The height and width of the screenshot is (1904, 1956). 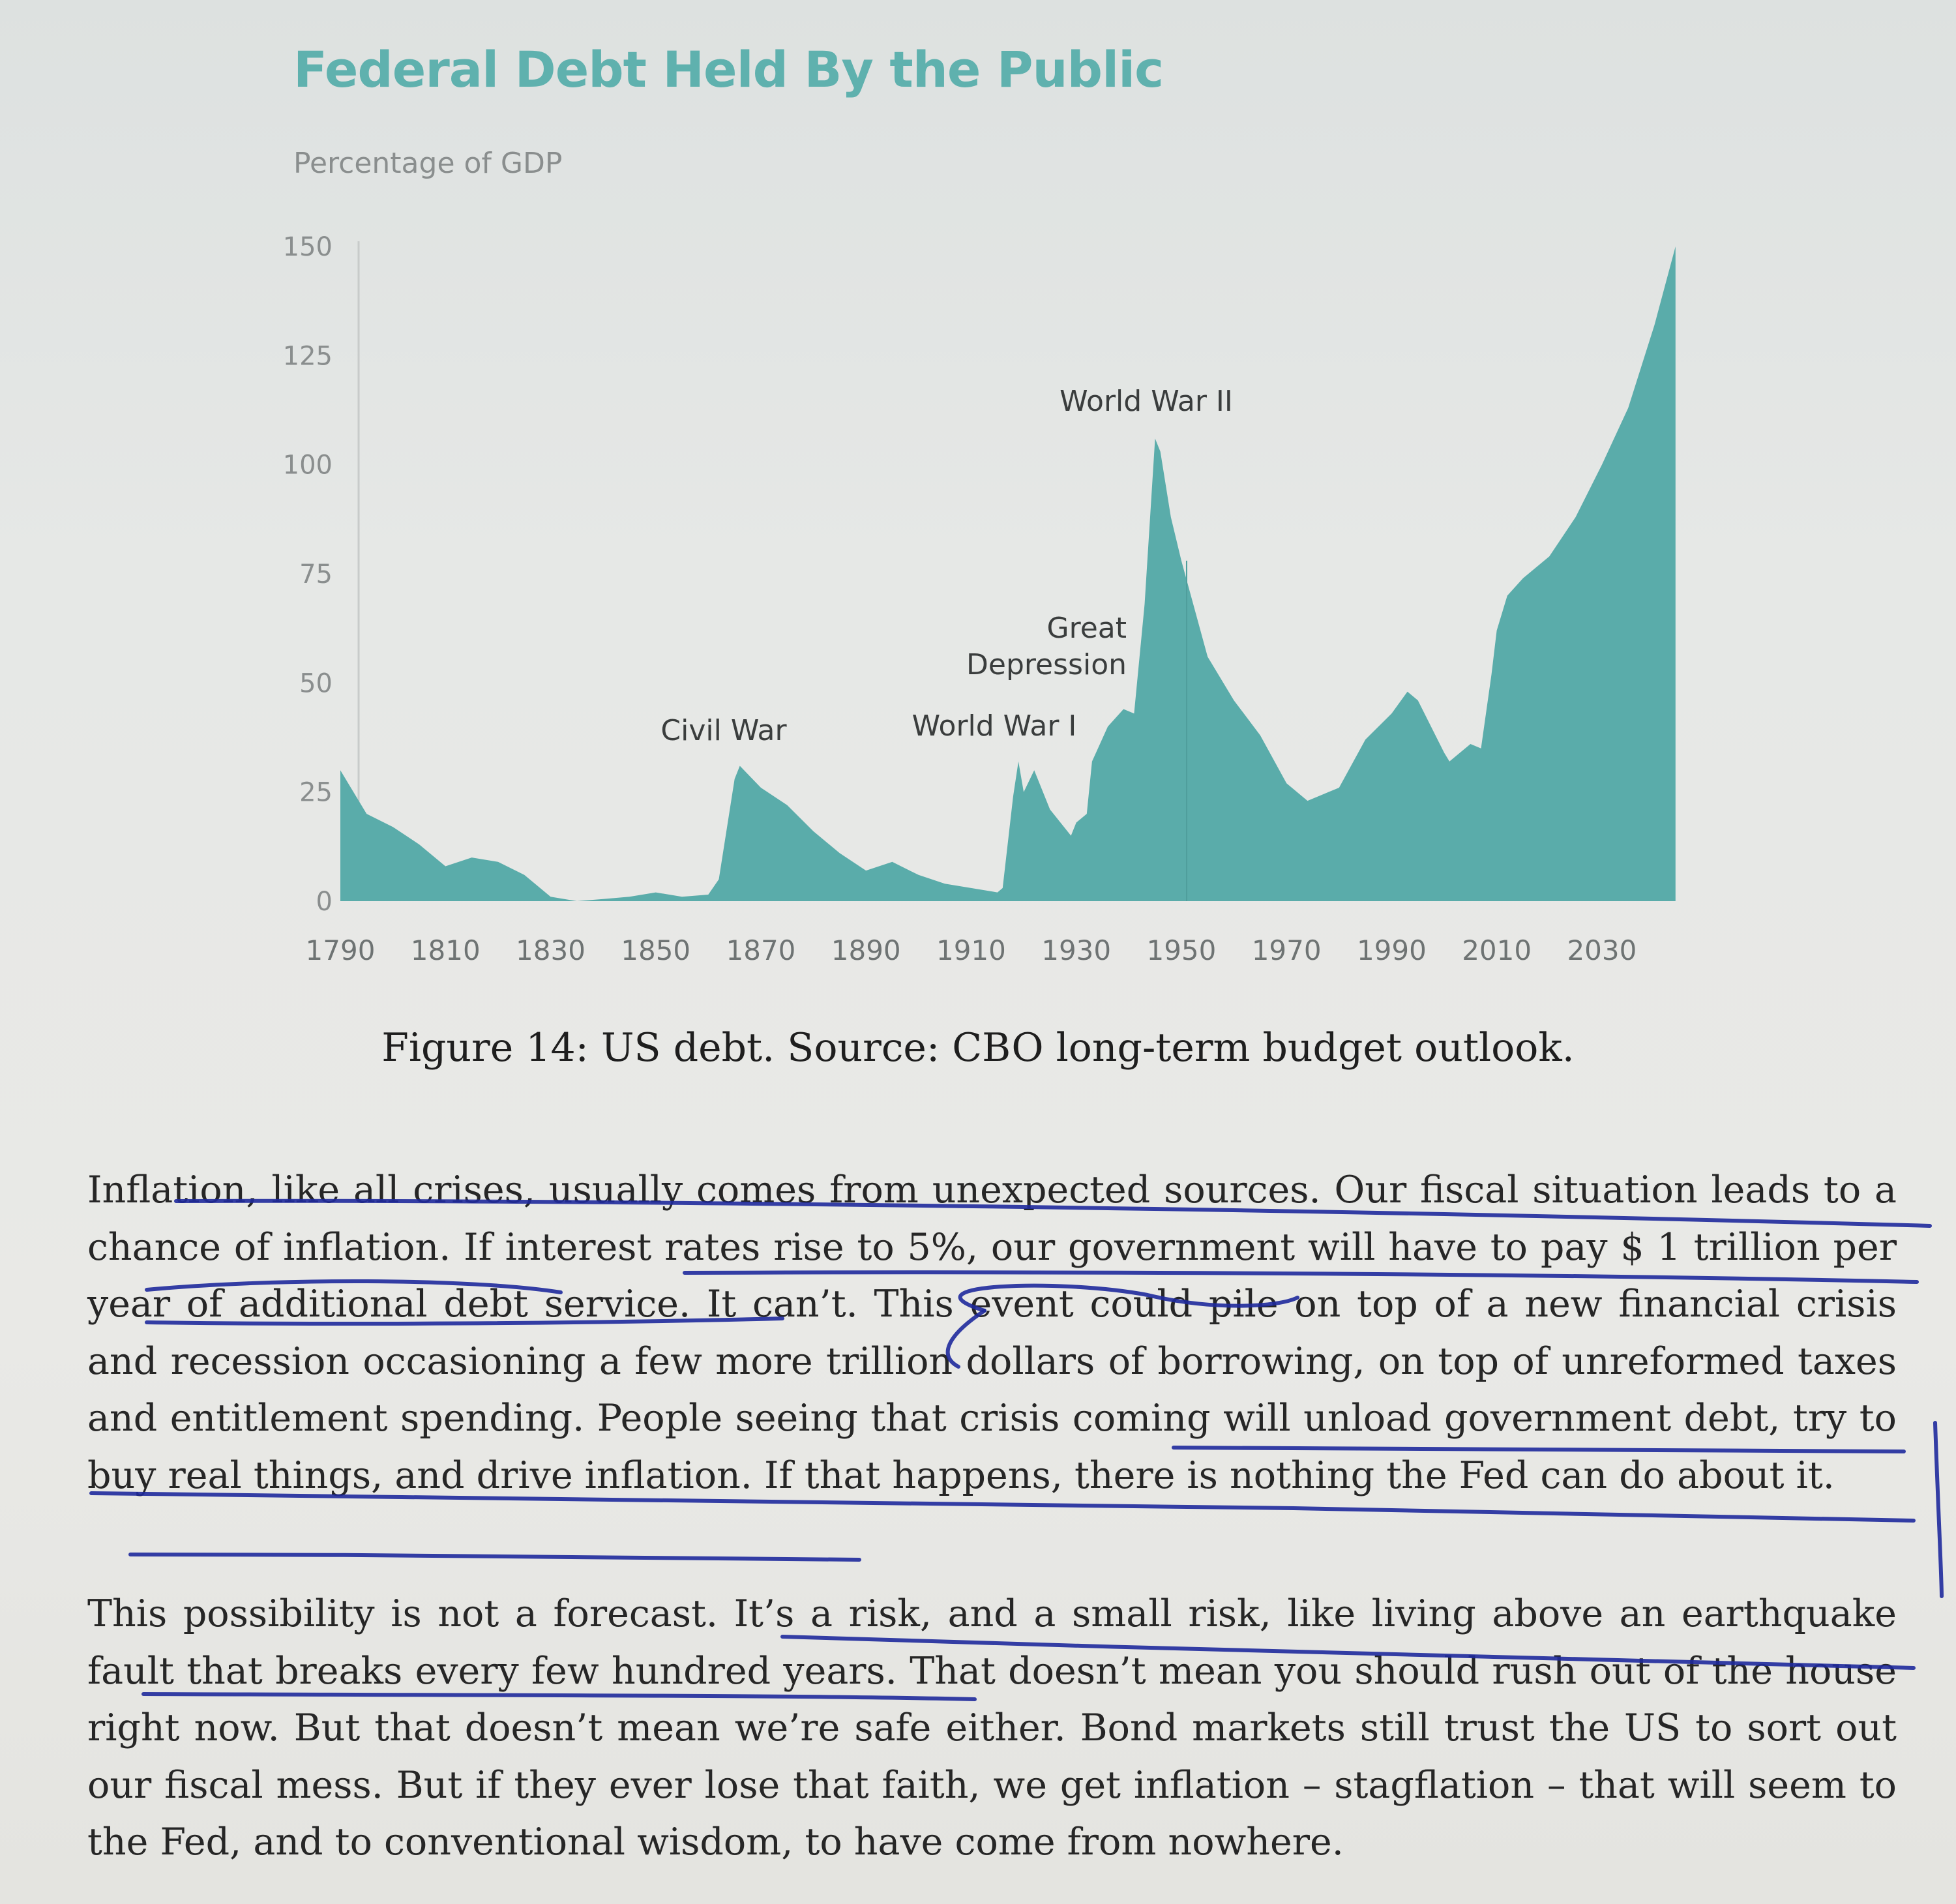 I want to click on x-tick-label: 1950, so click(x=1181, y=950).